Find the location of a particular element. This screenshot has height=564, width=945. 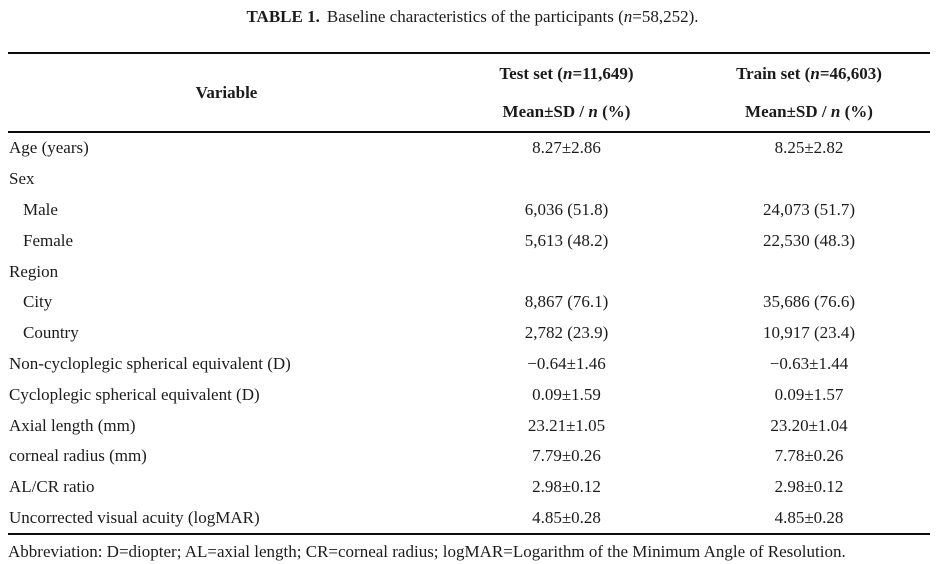

row-label: Sex is located at coordinates (22, 179).